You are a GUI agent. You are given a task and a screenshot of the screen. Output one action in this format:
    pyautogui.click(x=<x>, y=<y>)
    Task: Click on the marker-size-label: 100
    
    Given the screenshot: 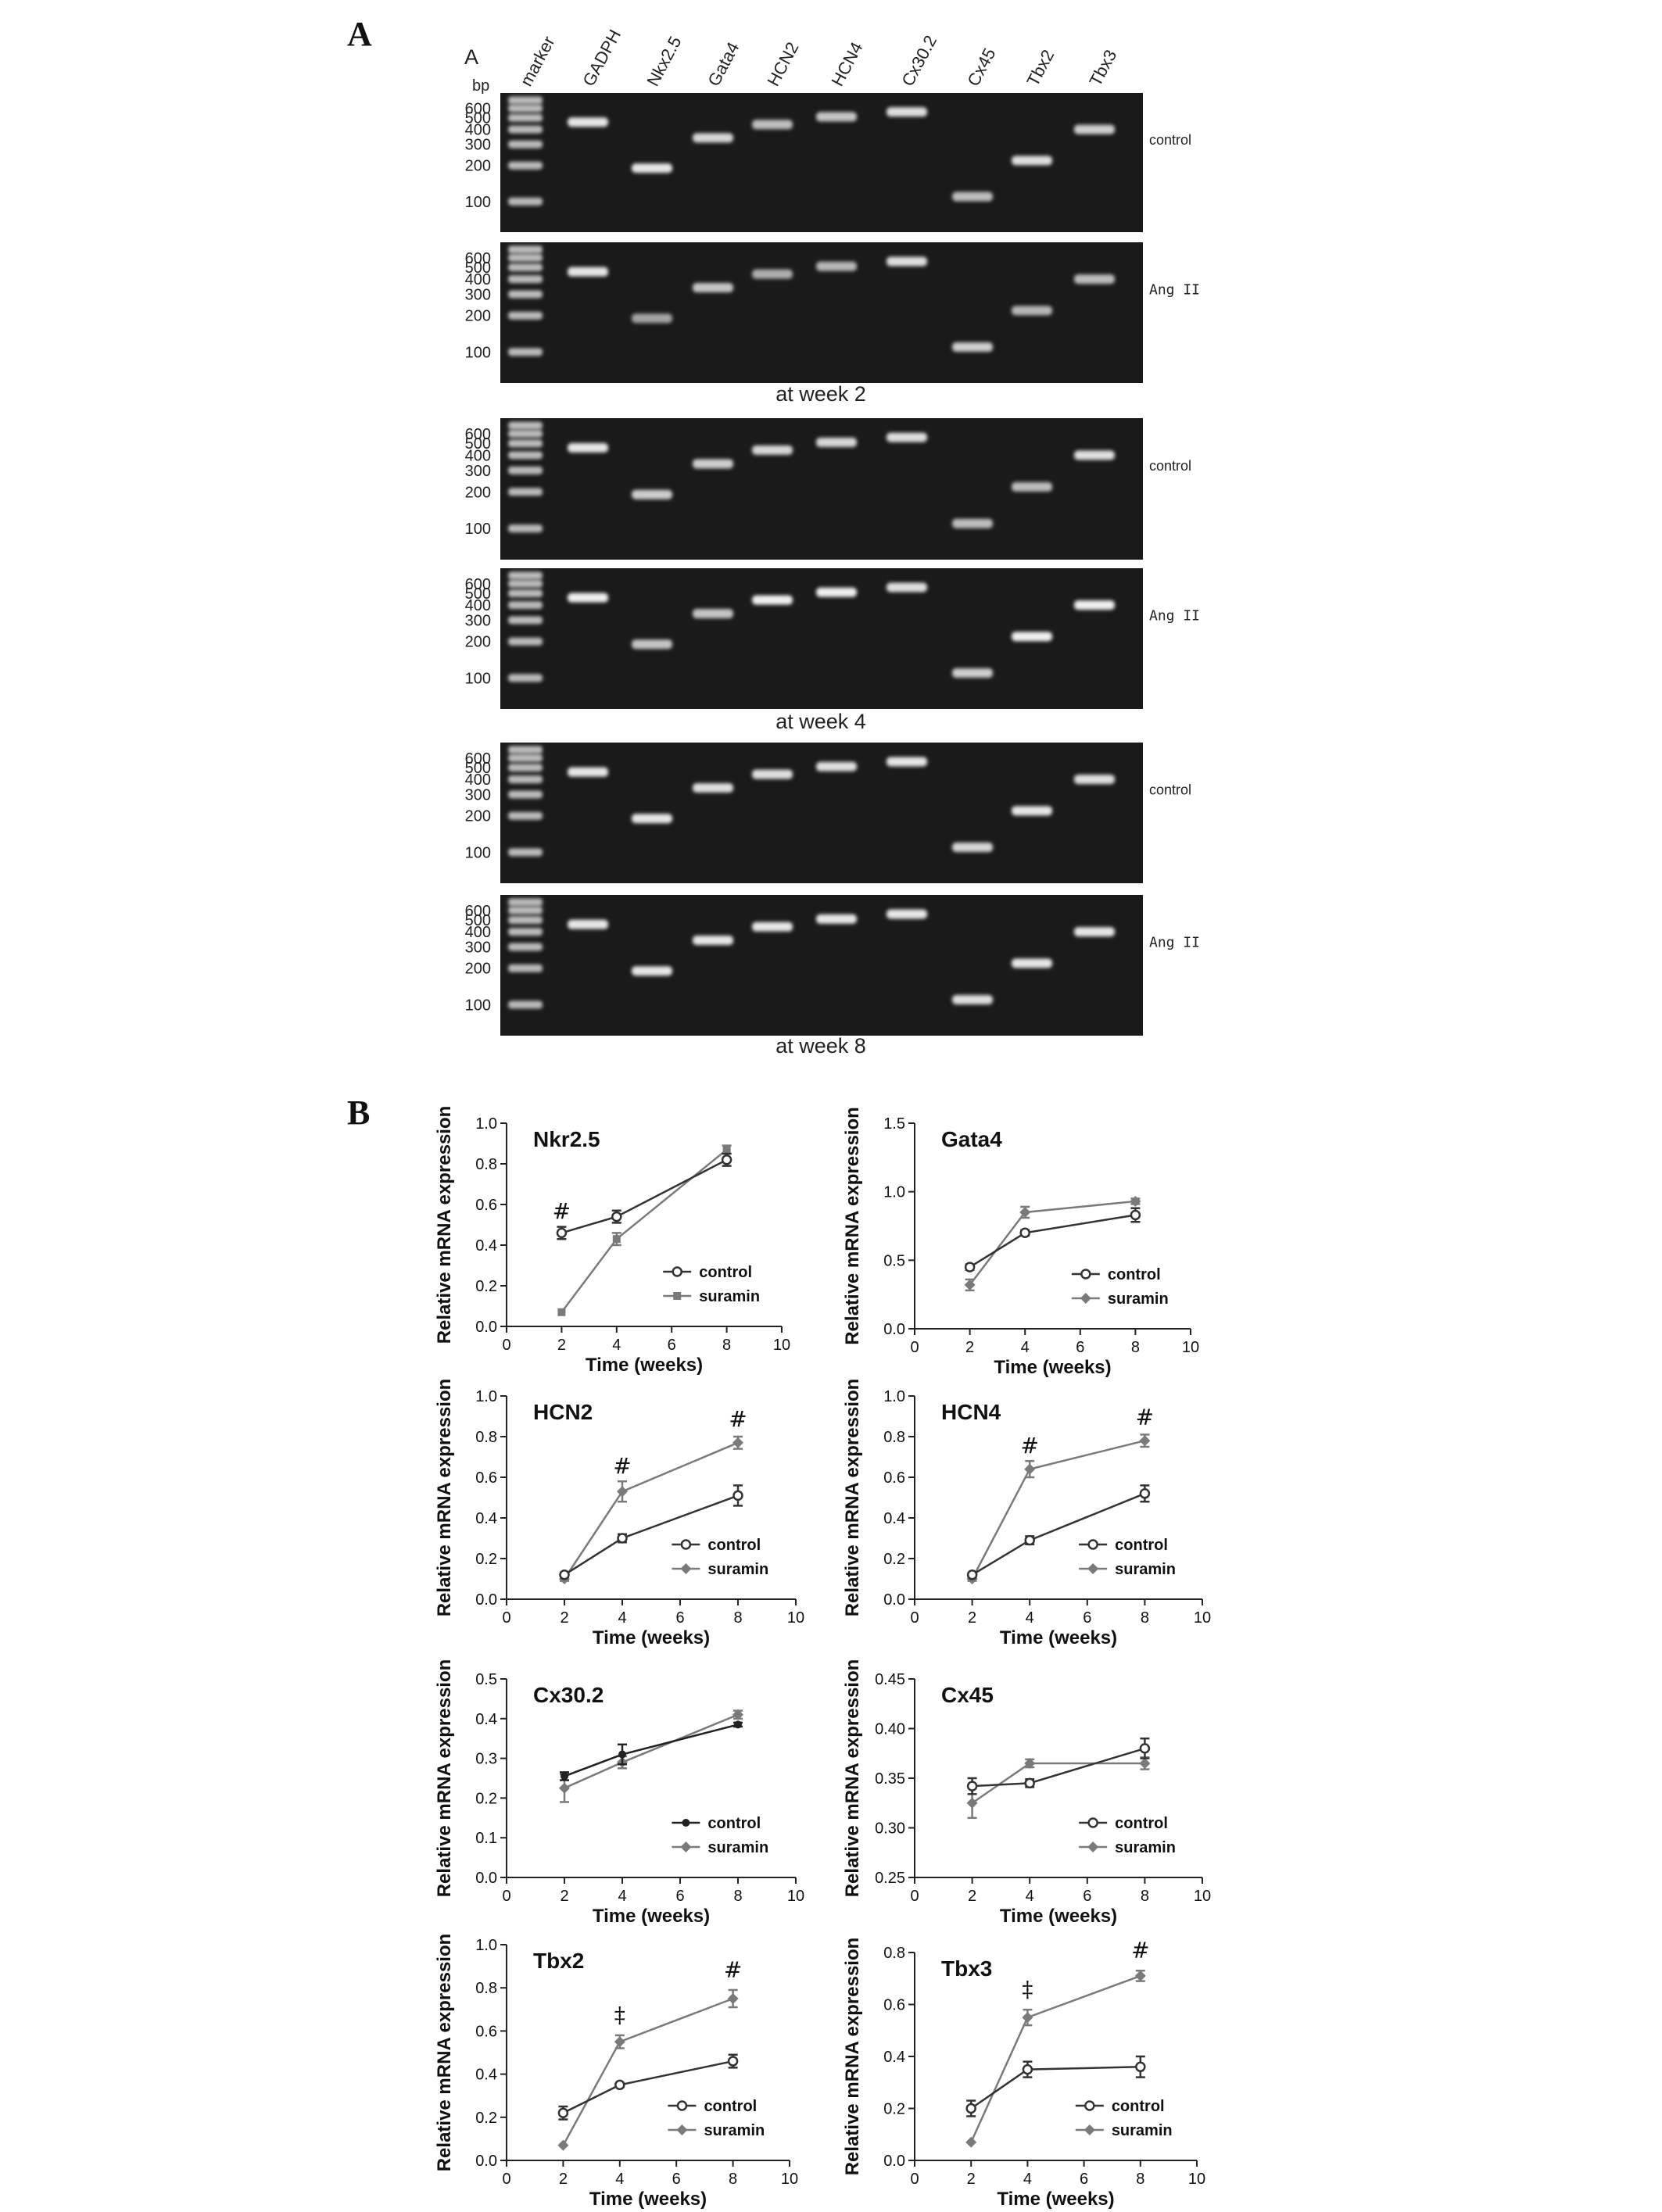 What is the action you would take?
    pyautogui.click(x=478, y=1006)
    